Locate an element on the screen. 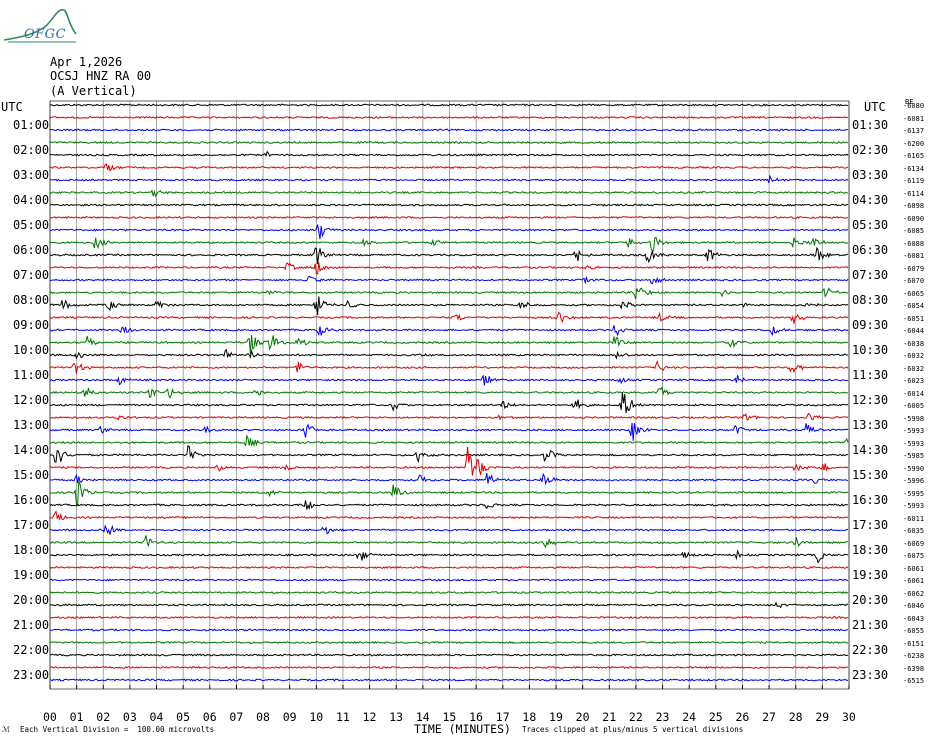  trace-offset-label: -6005 is located at coordinates (914, 406).